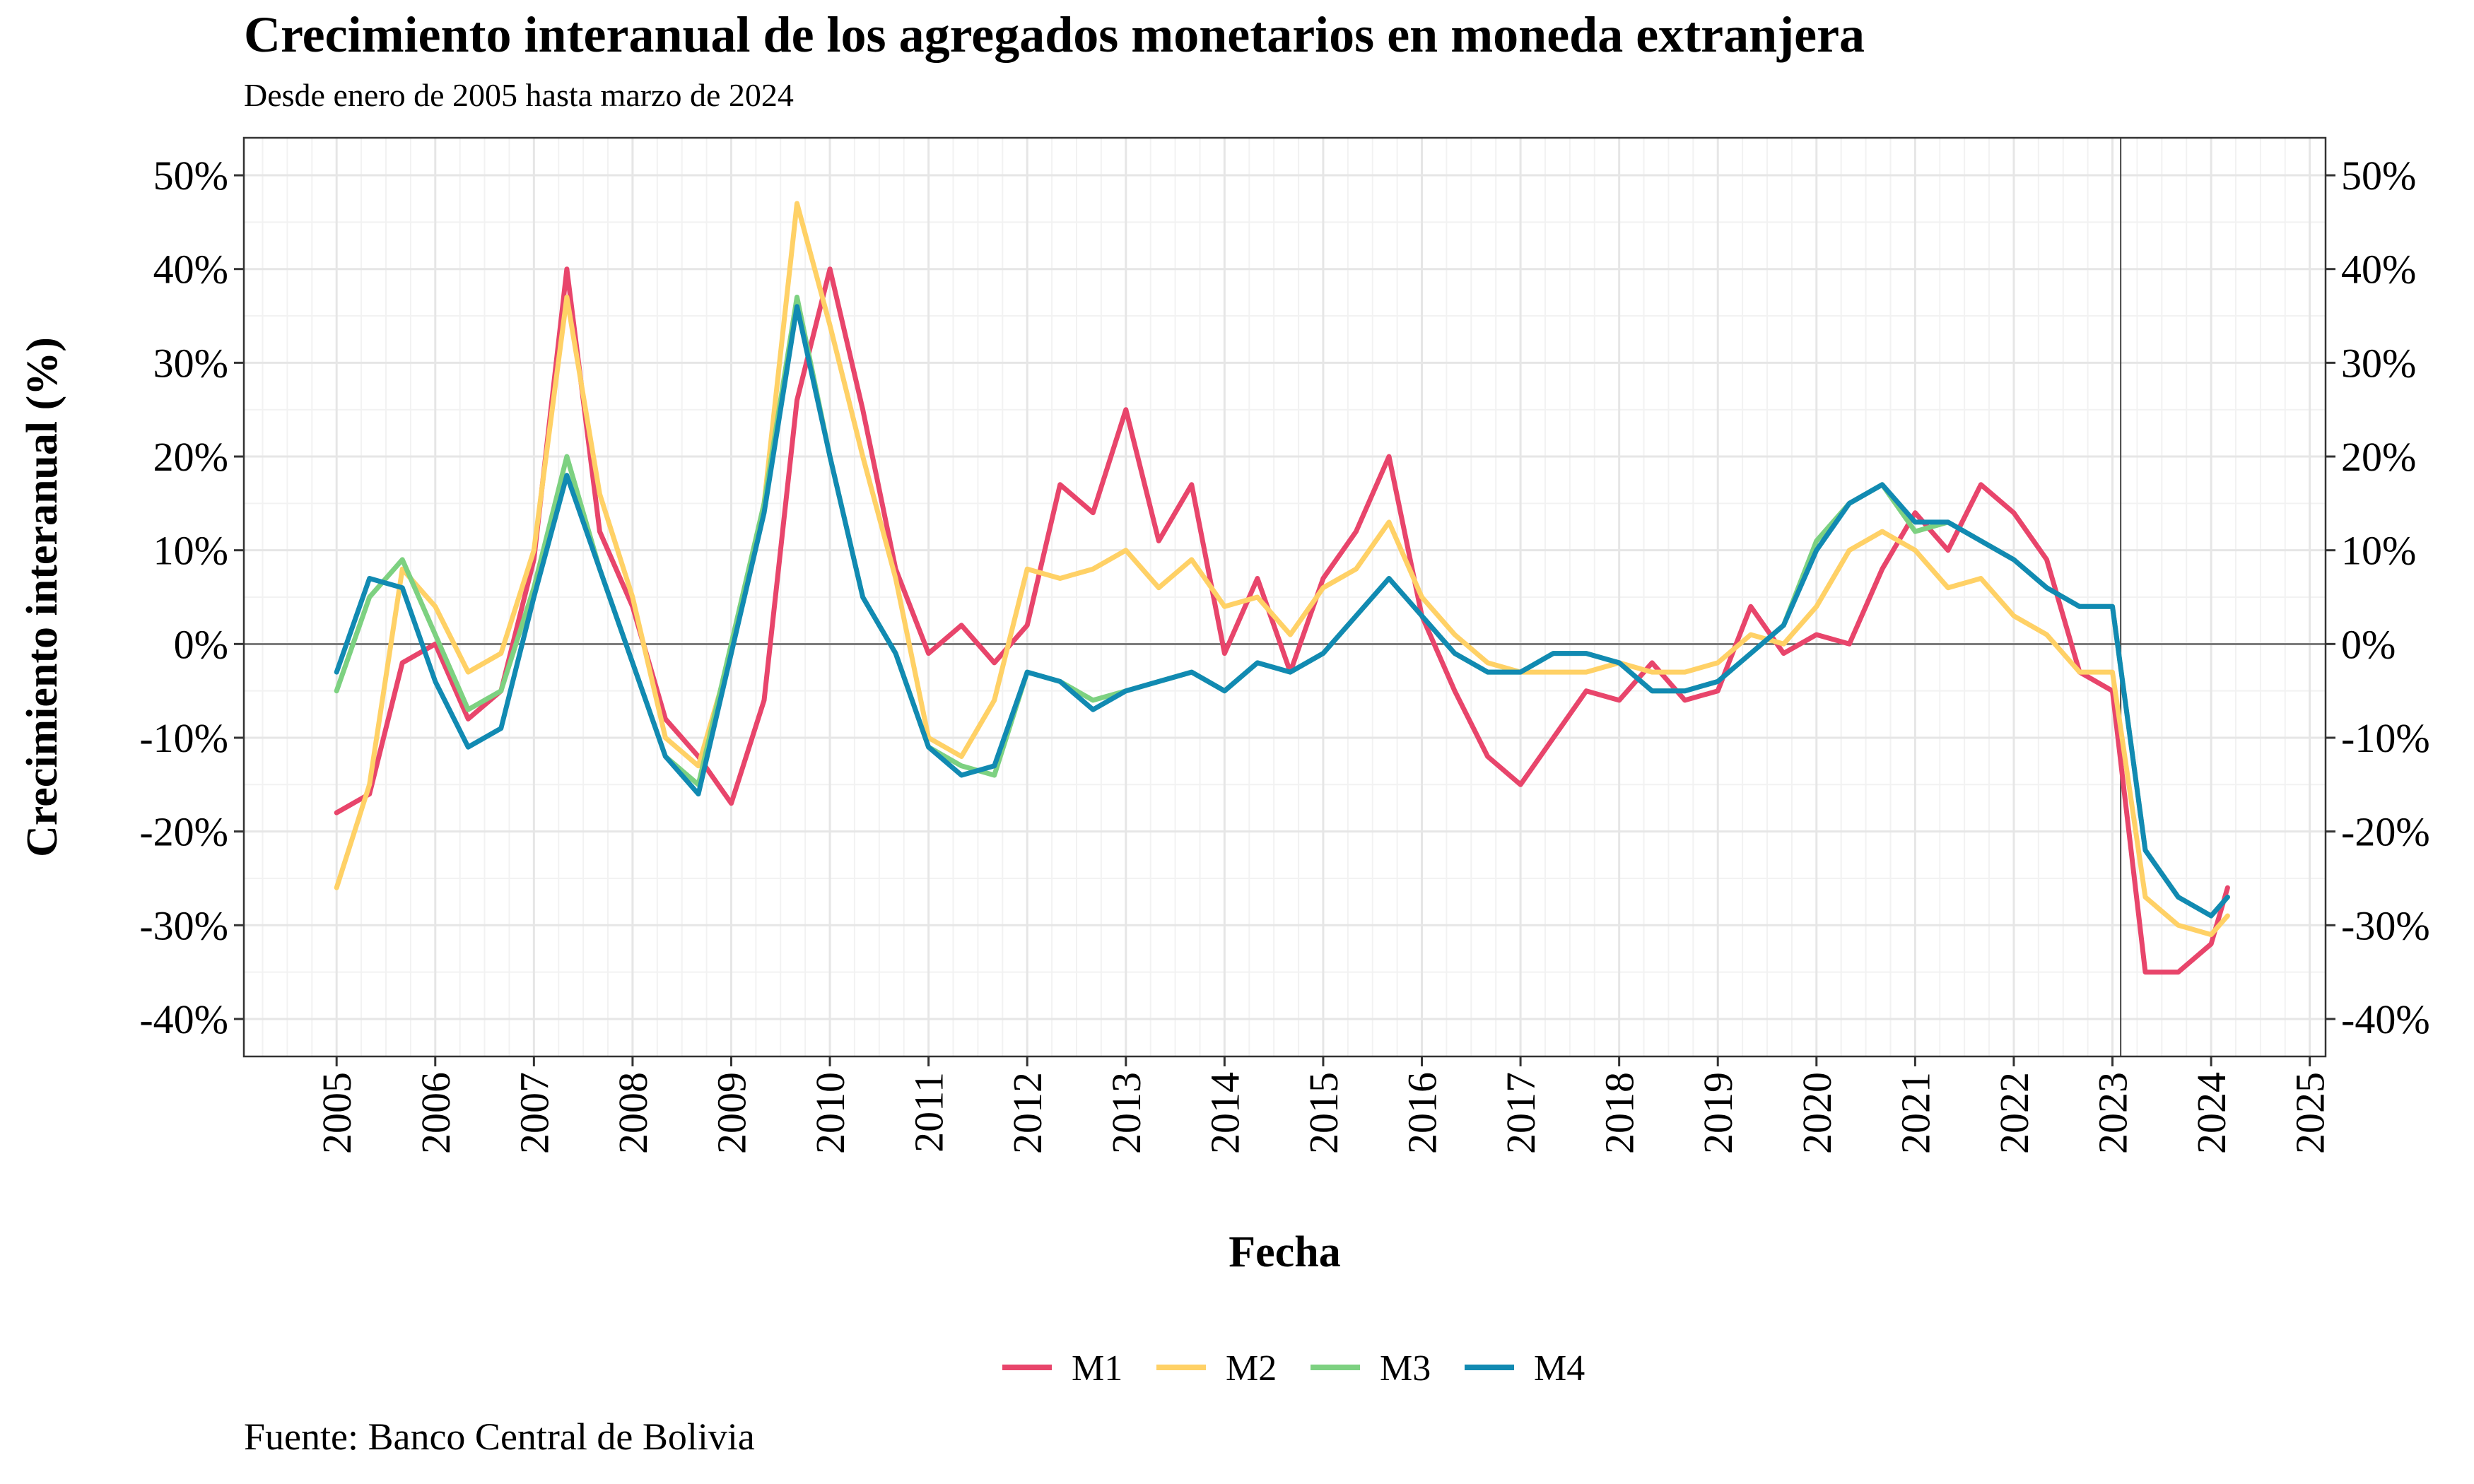 This screenshot has height=1484, width=2474. Describe the element at coordinates (1251, 1368) in the screenshot. I see `legend-label-m2: M2` at that location.